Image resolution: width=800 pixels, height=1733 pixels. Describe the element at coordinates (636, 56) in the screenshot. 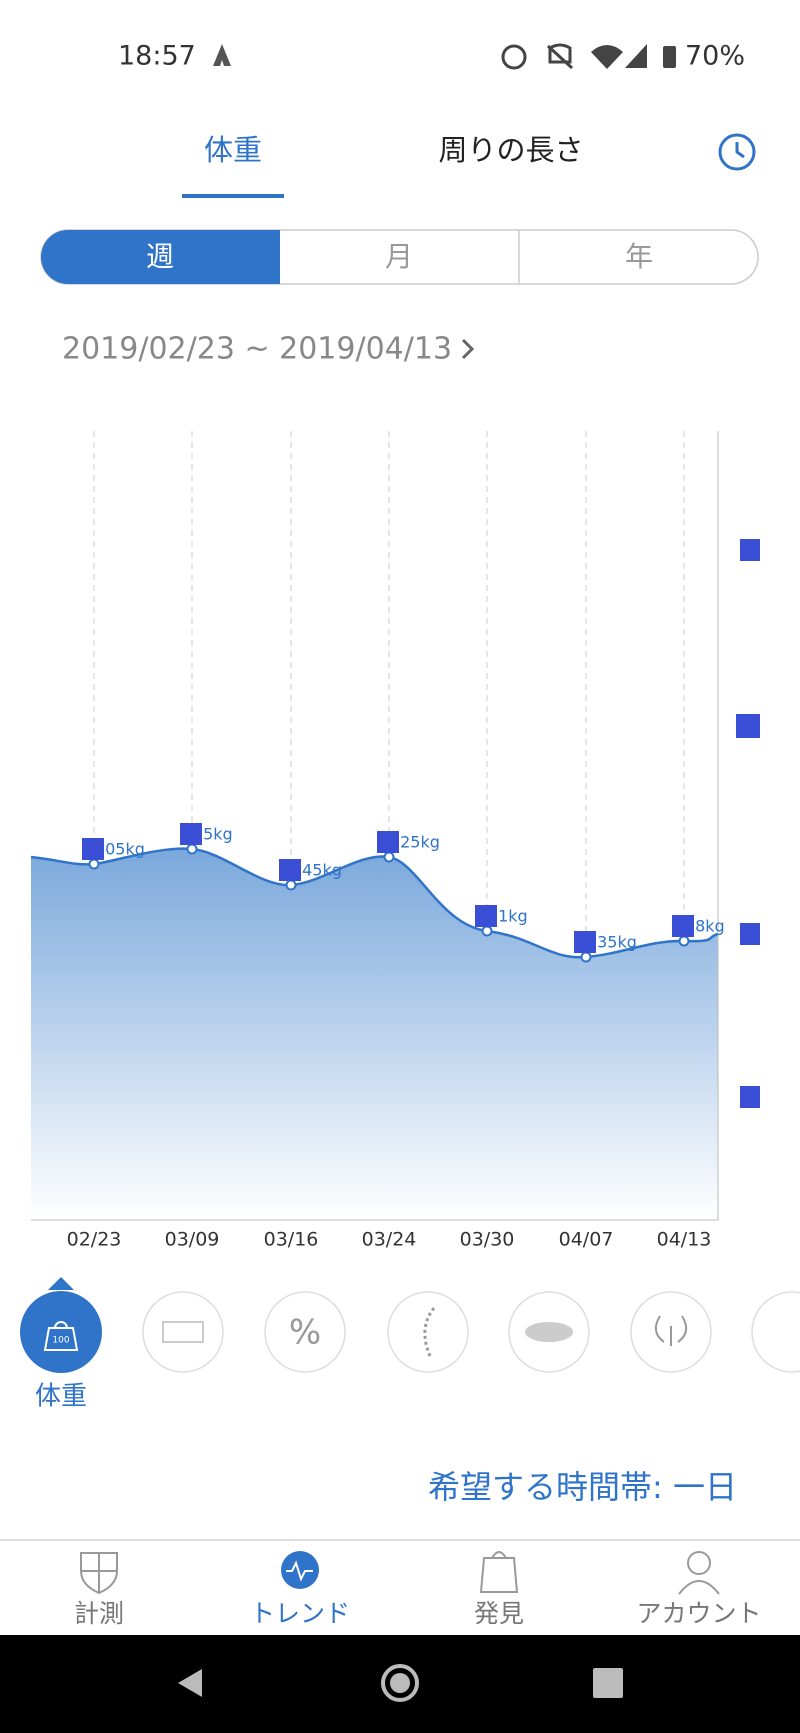

I see `signal-icon` at that location.